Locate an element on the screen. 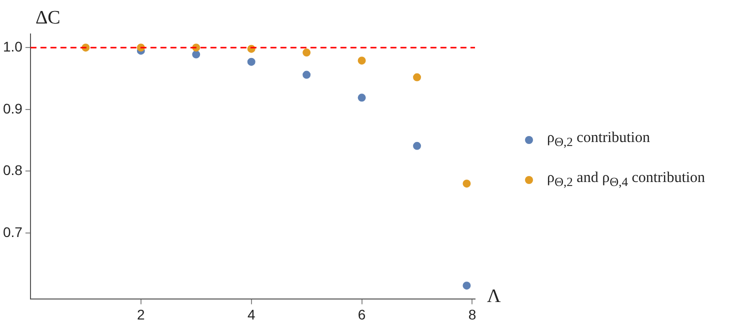 The width and height of the screenshot is (747, 327). y-tick-label: 0.8 is located at coordinates (12, 170).